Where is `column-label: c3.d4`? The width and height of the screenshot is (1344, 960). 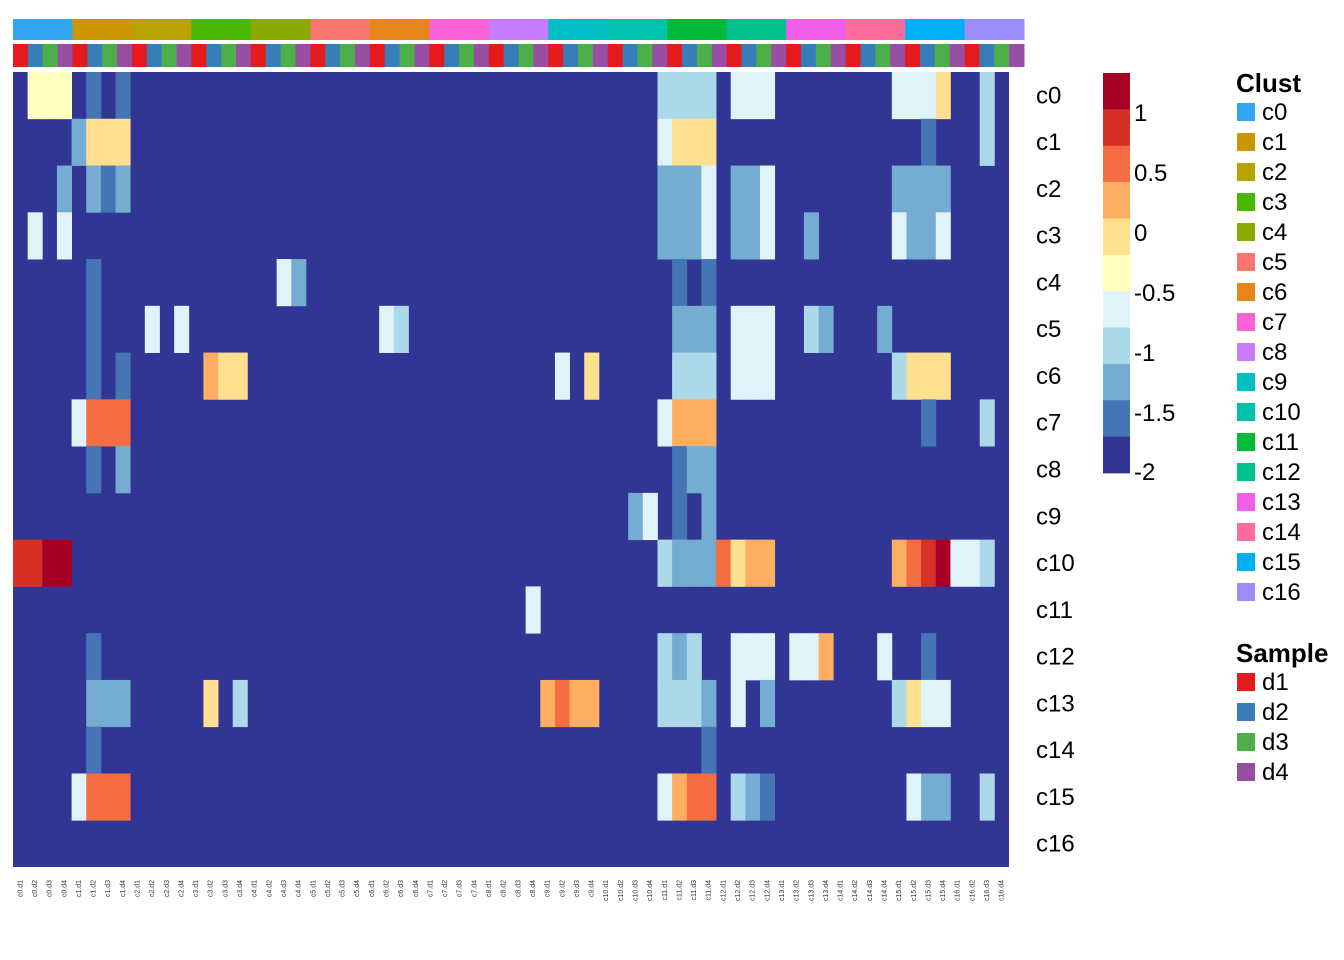
column-label: c3.d4 is located at coordinates (240, 888).